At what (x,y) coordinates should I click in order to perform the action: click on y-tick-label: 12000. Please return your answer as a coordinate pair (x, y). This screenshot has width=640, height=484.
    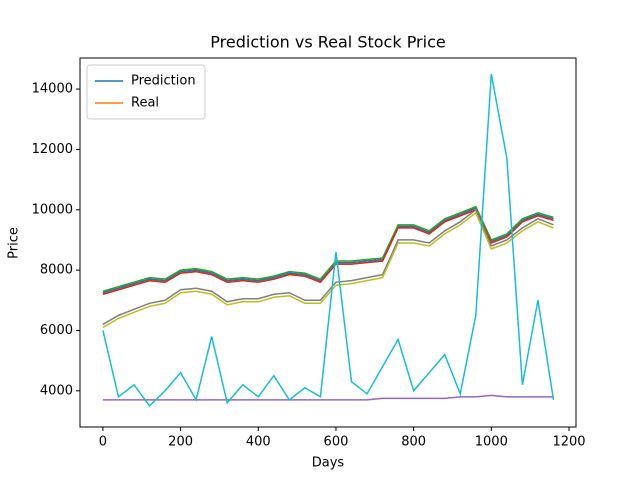
    Looking at the image, I should click on (52, 149).